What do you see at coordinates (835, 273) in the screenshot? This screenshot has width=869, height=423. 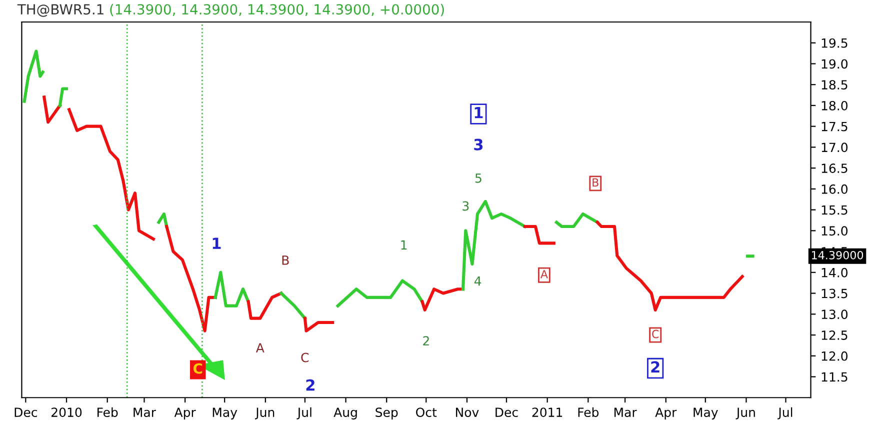 I see `y-tick-label: 14.0` at bounding box center [835, 273].